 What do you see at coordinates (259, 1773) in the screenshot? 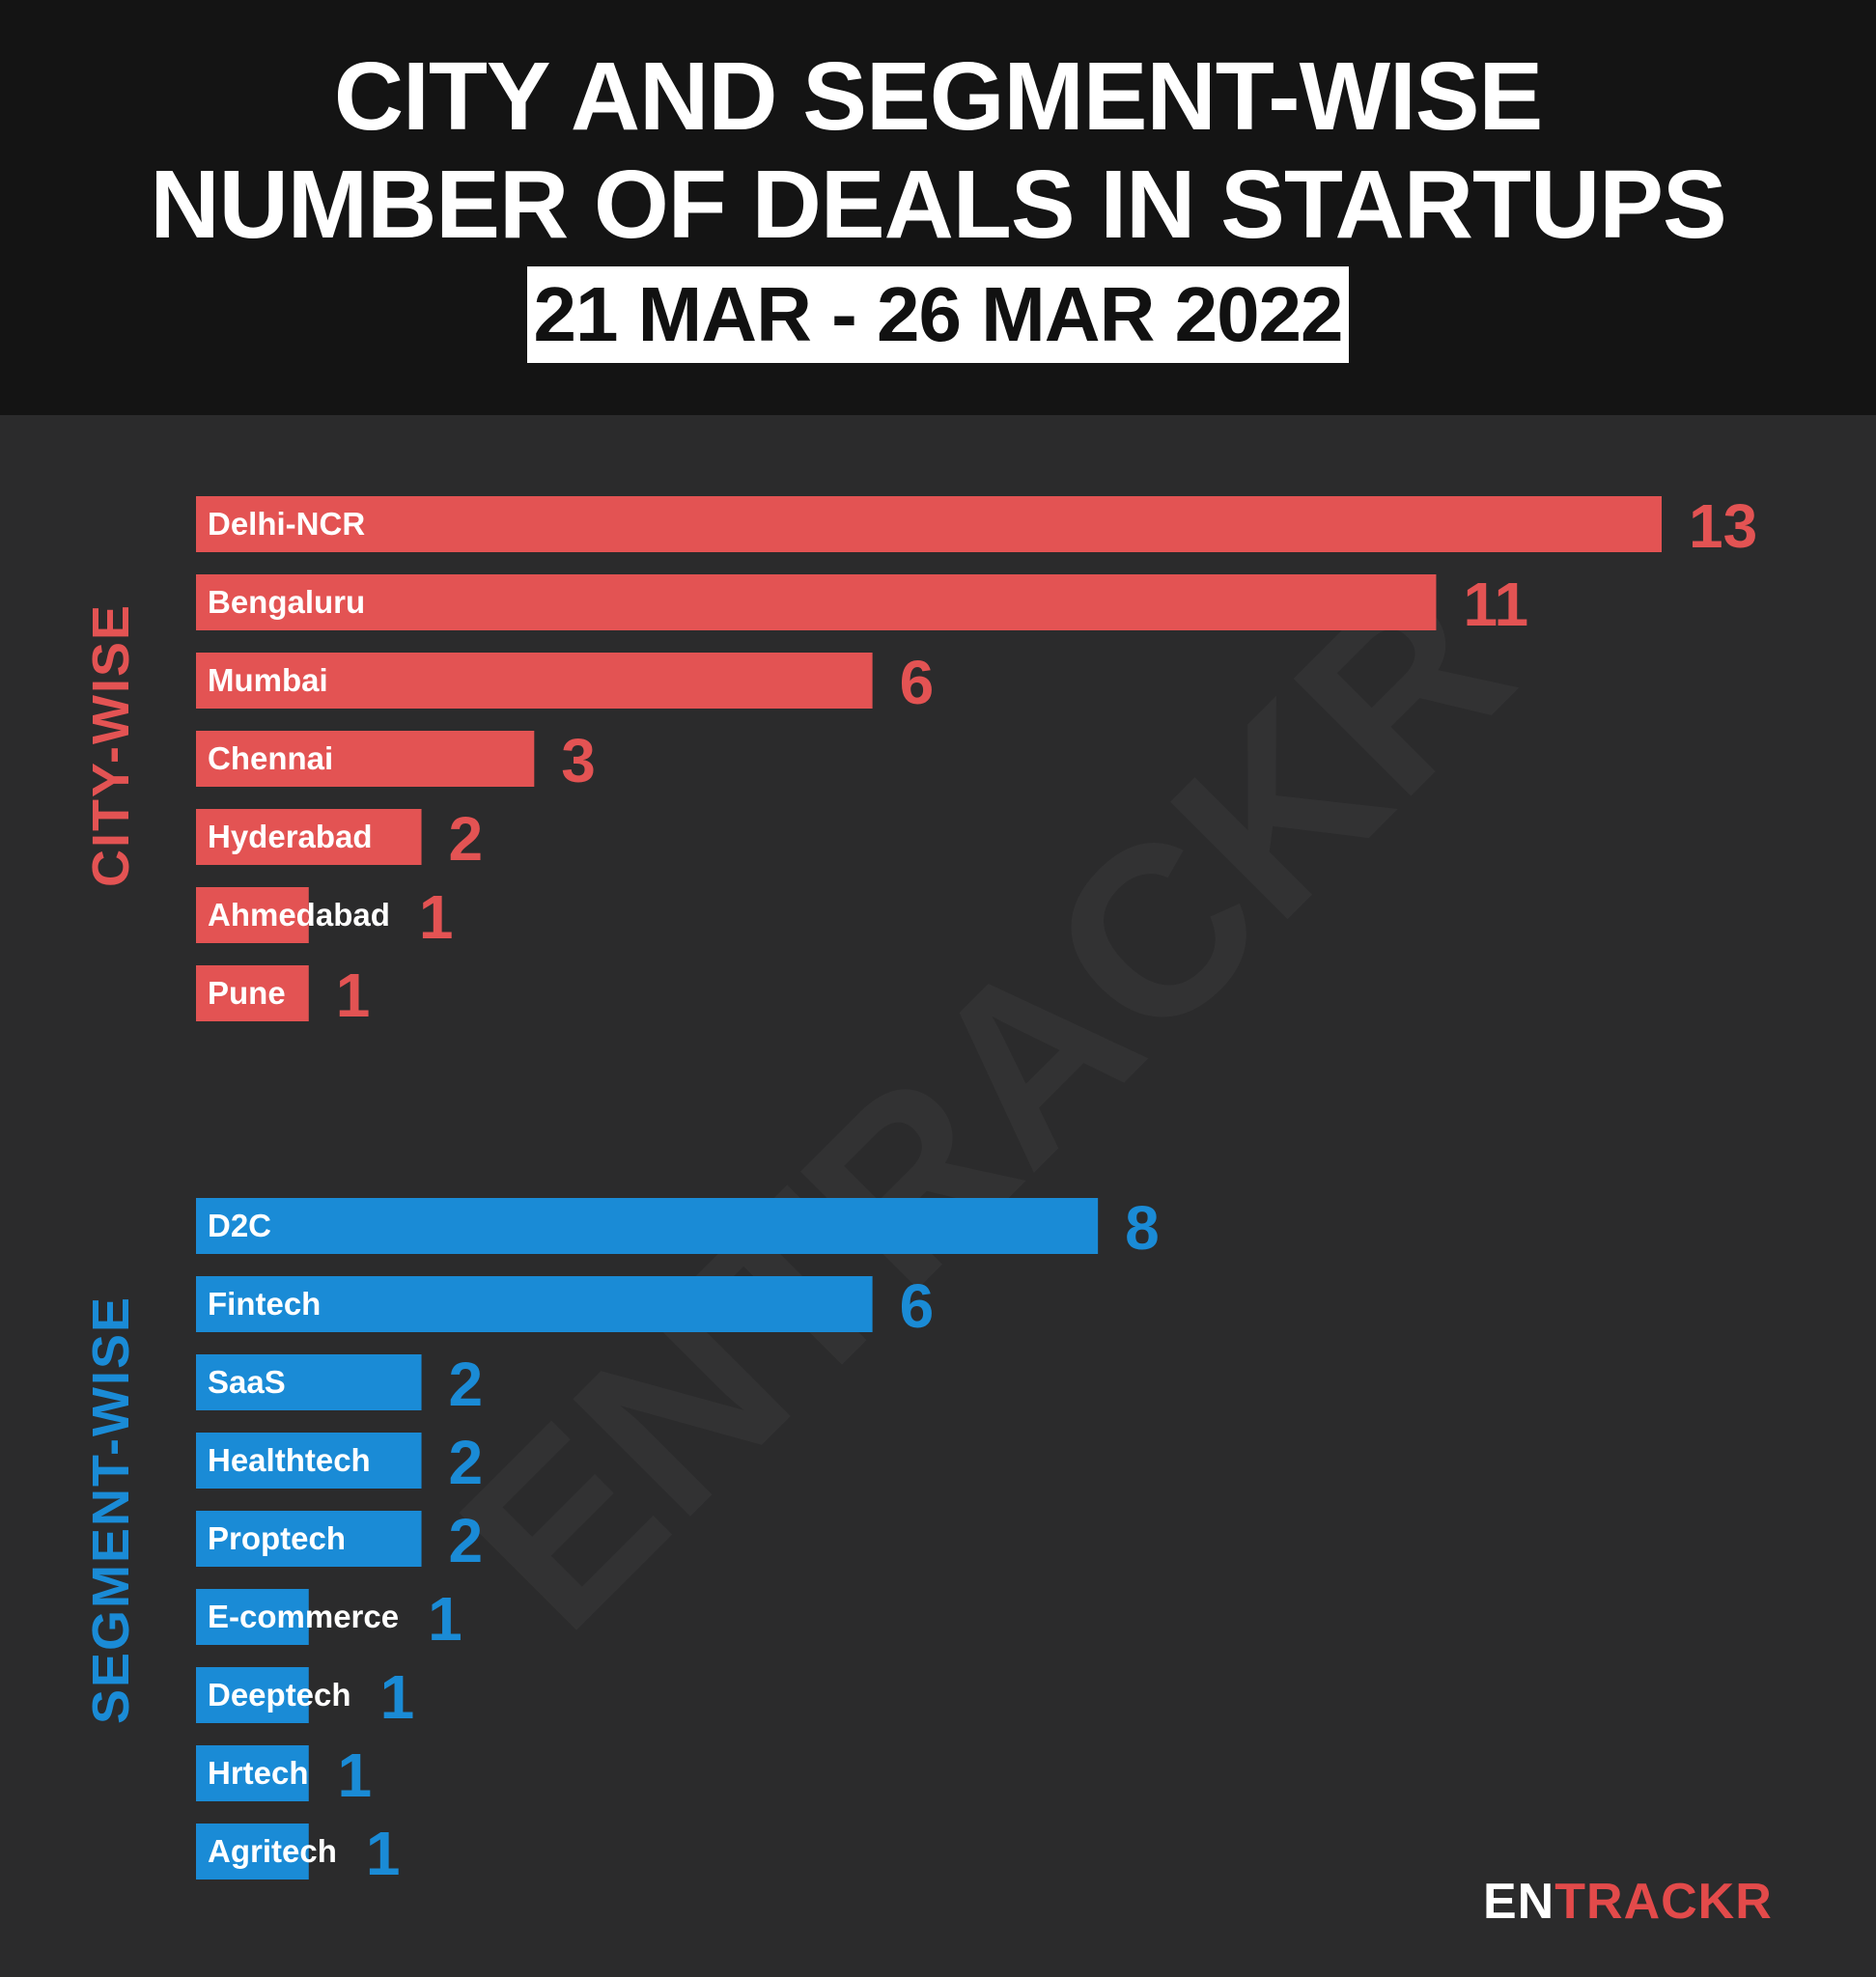
I see `segment-bar-label: Hrtech` at bounding box center [259, 1773].